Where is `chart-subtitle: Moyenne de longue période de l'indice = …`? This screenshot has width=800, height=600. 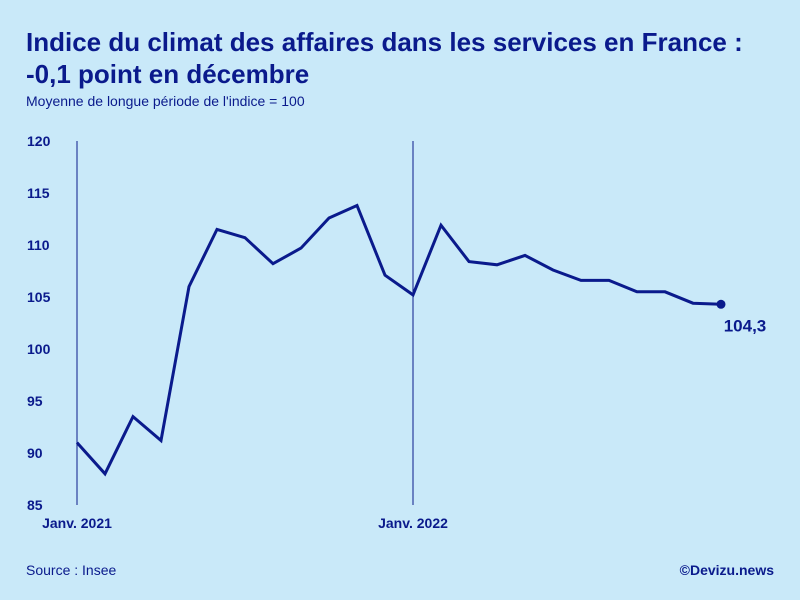 chart-subtitle: Moyenne de longue période de l'indice = … is located at coordinates (165, 101).